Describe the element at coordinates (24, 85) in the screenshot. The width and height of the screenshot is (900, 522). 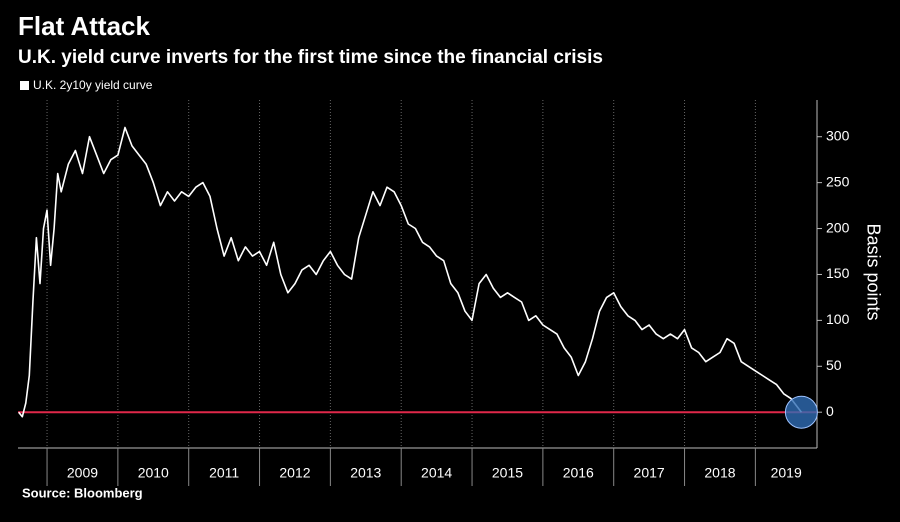
I see `legend-swatch` at that location.